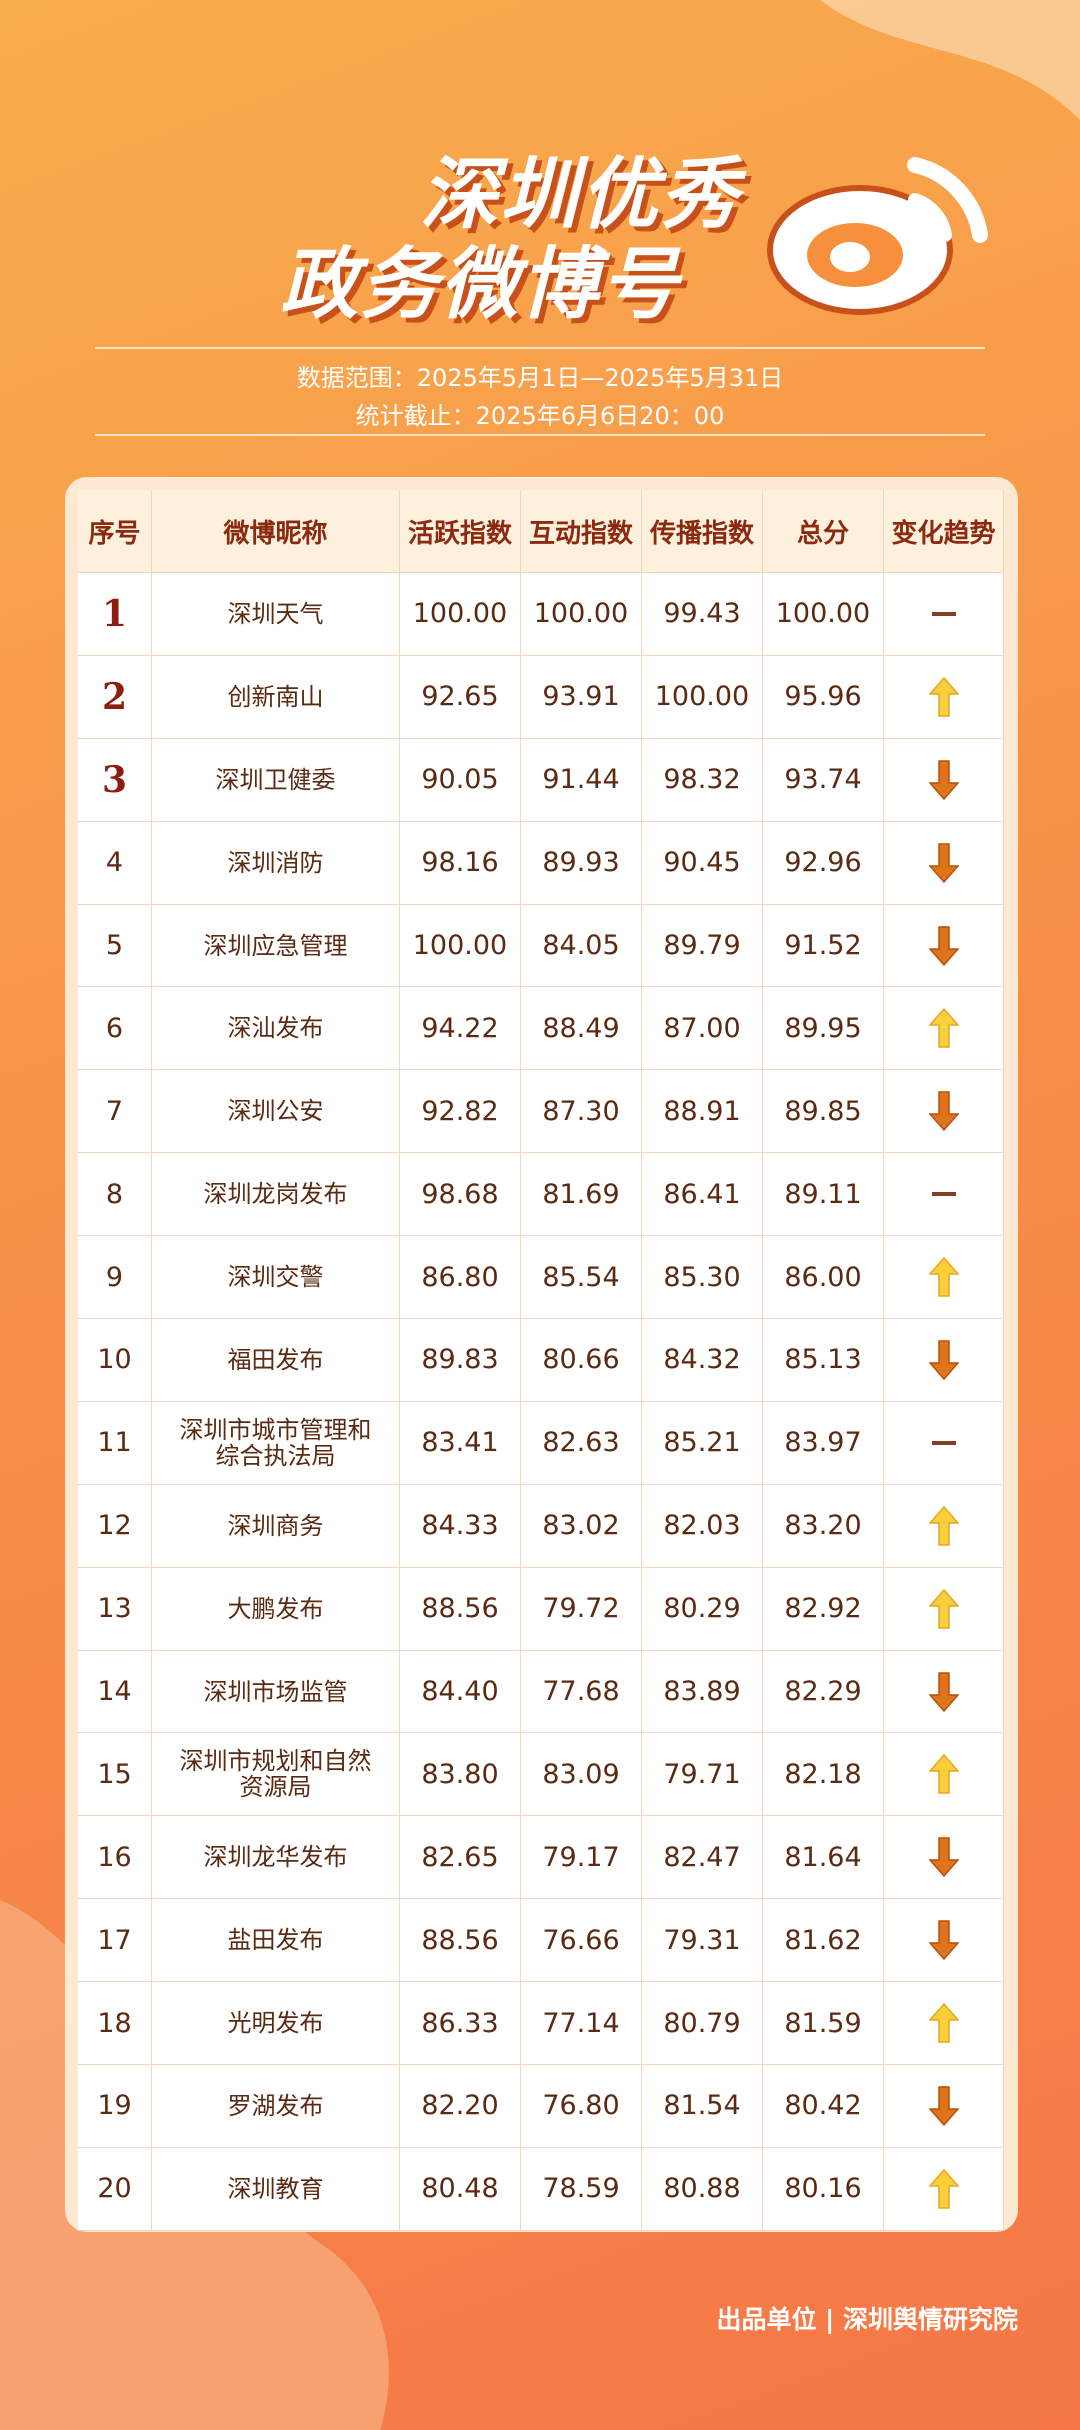 This screenshot has width=1080, height=2430. Describe the element at coordinates (115, 1028) in the screenshot. I see `rank: 6` at that location.